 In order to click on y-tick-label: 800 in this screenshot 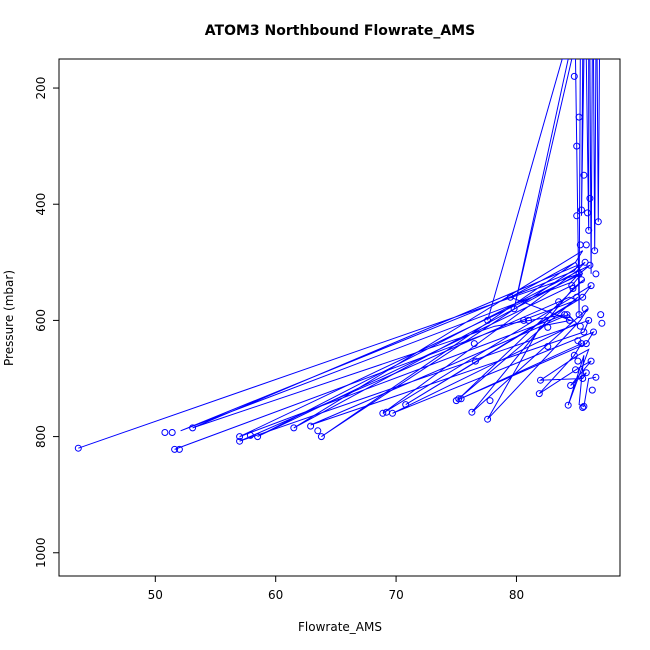, I will do `click(41, 436)`.